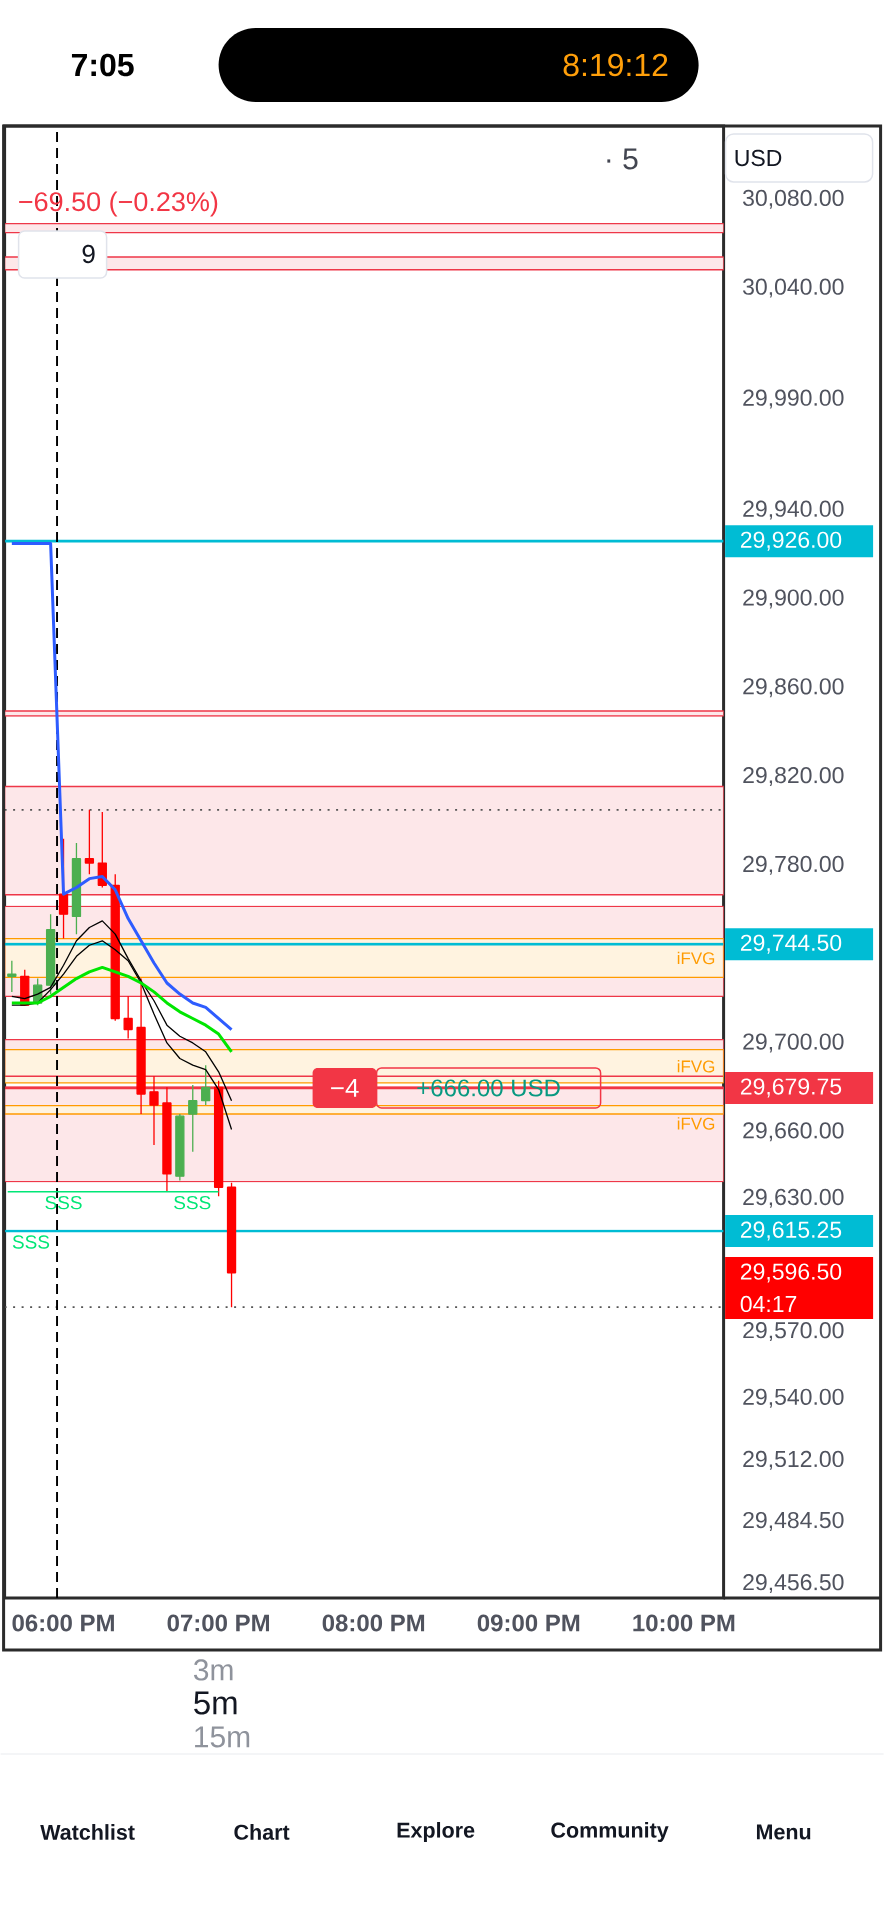 The width and height of the screenshot is (884, 1920). What do you see at coordinates (791, 541) in the screenshot?
I see `ref-line-label: 29,926.00` at bounding box center [791, 541].